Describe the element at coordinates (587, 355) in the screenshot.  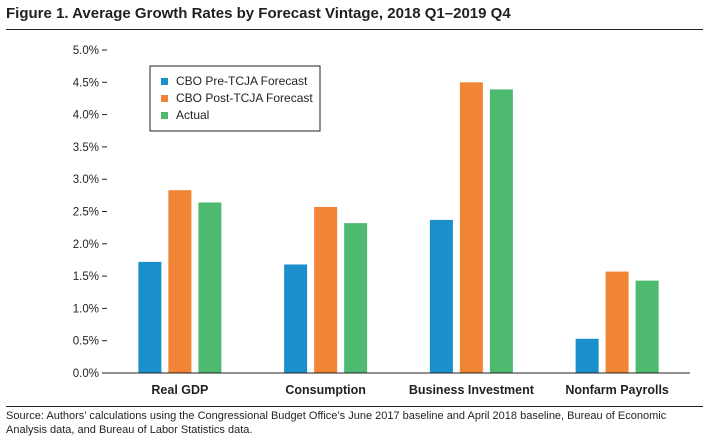
I see `bar-cbo-pre-tcja-forecast-nonfarm-payrolls` at that location.